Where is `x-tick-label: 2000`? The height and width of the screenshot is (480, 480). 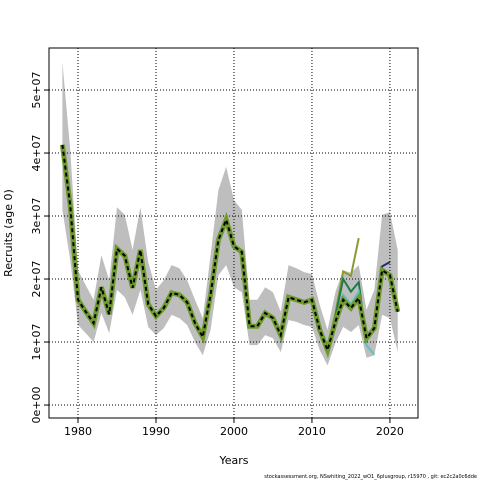 x-tick-label: 2000 is located at coordinates (234, 431).